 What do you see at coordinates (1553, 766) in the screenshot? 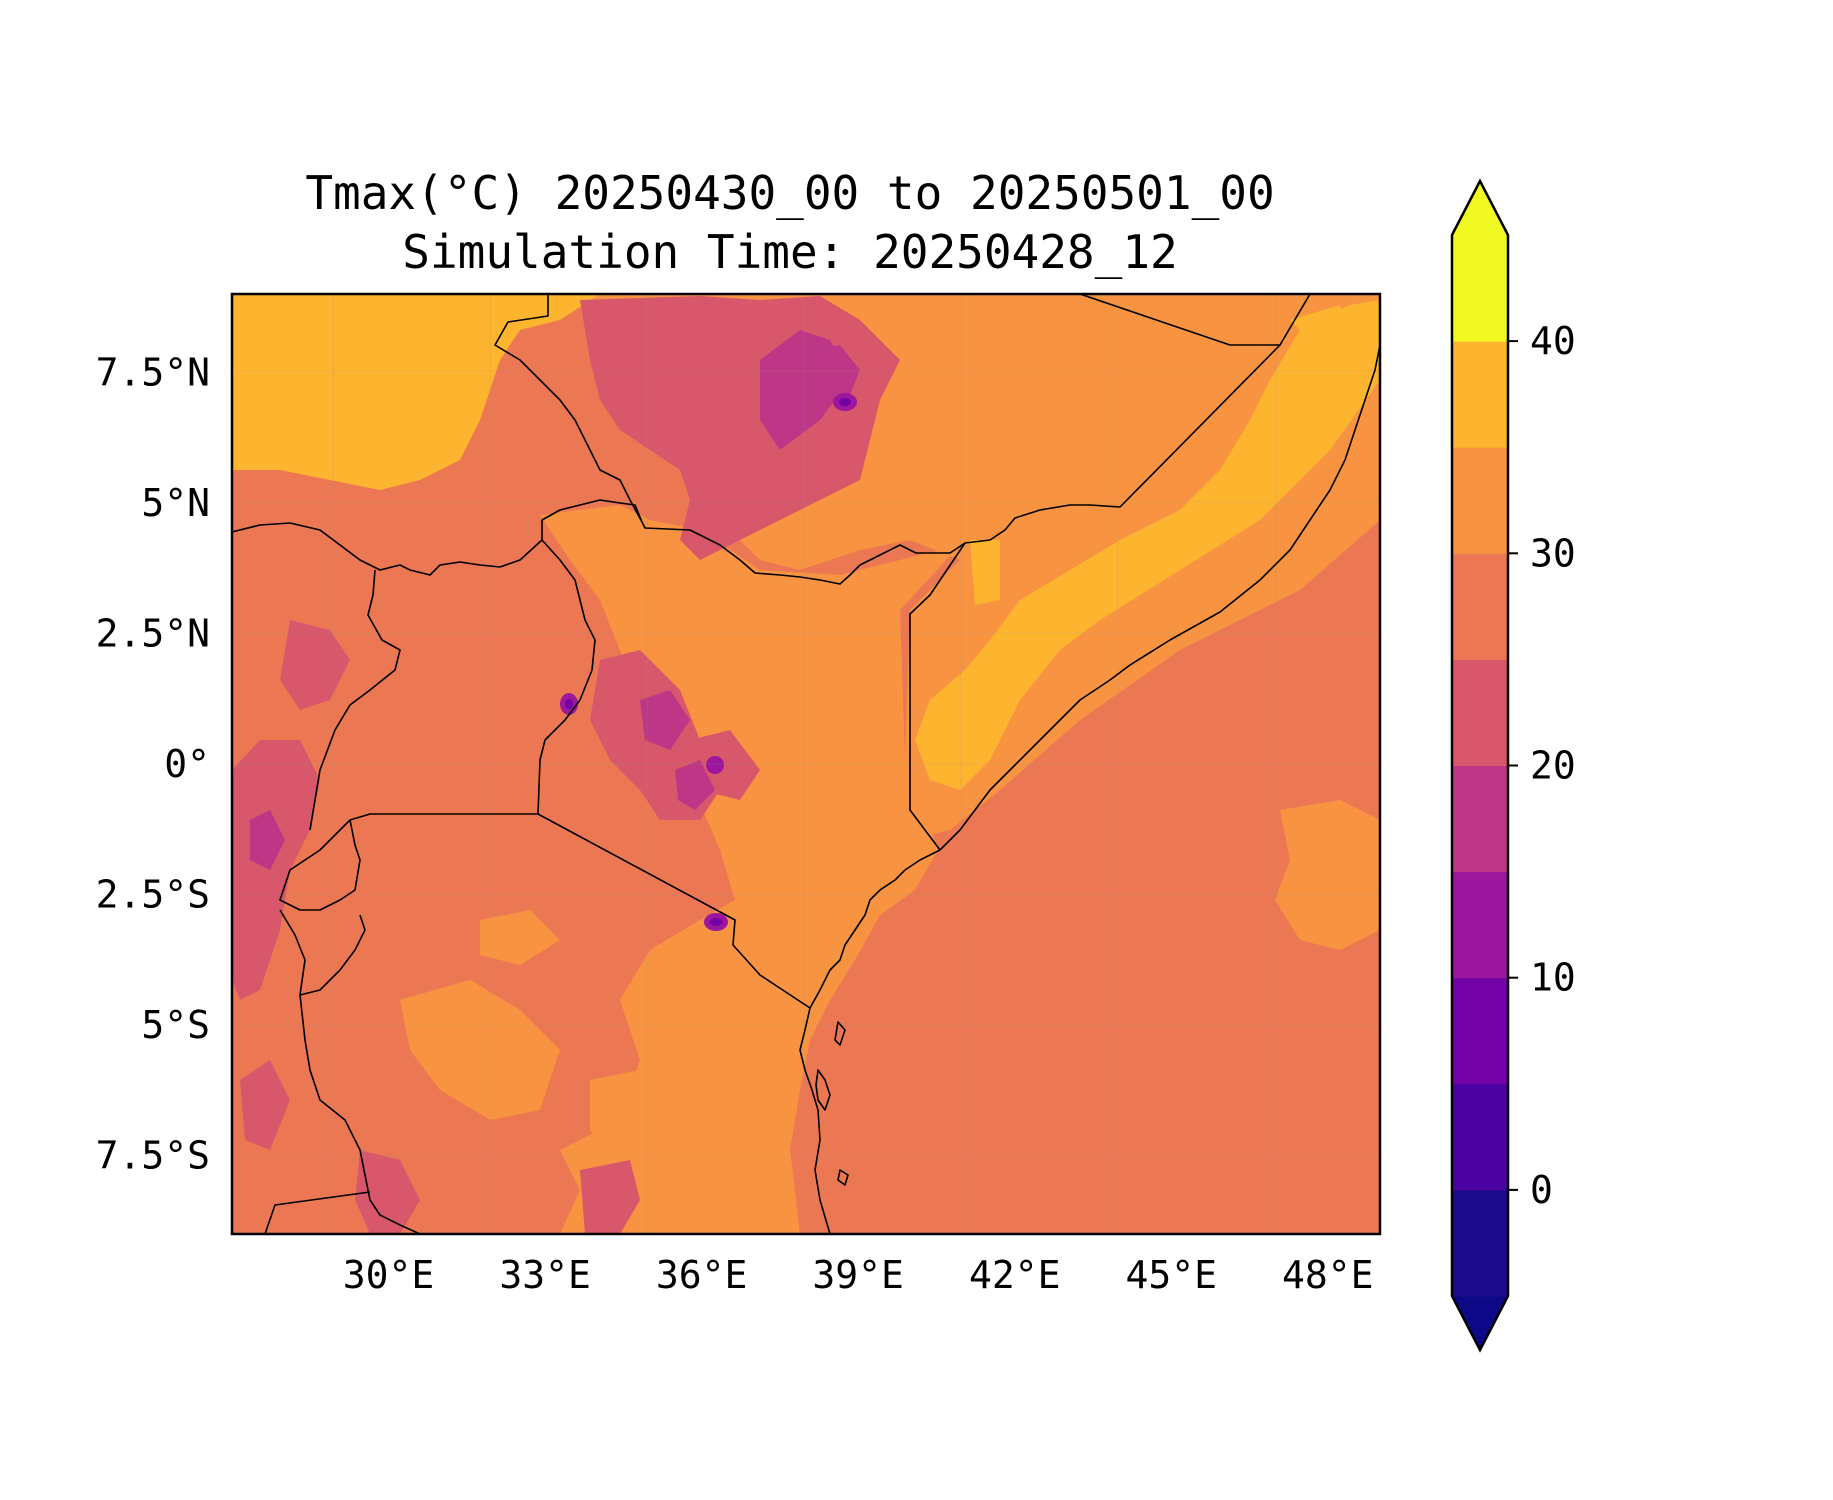
I see `colorbar-tick-label: 20` at bounding box center [1553, 766].